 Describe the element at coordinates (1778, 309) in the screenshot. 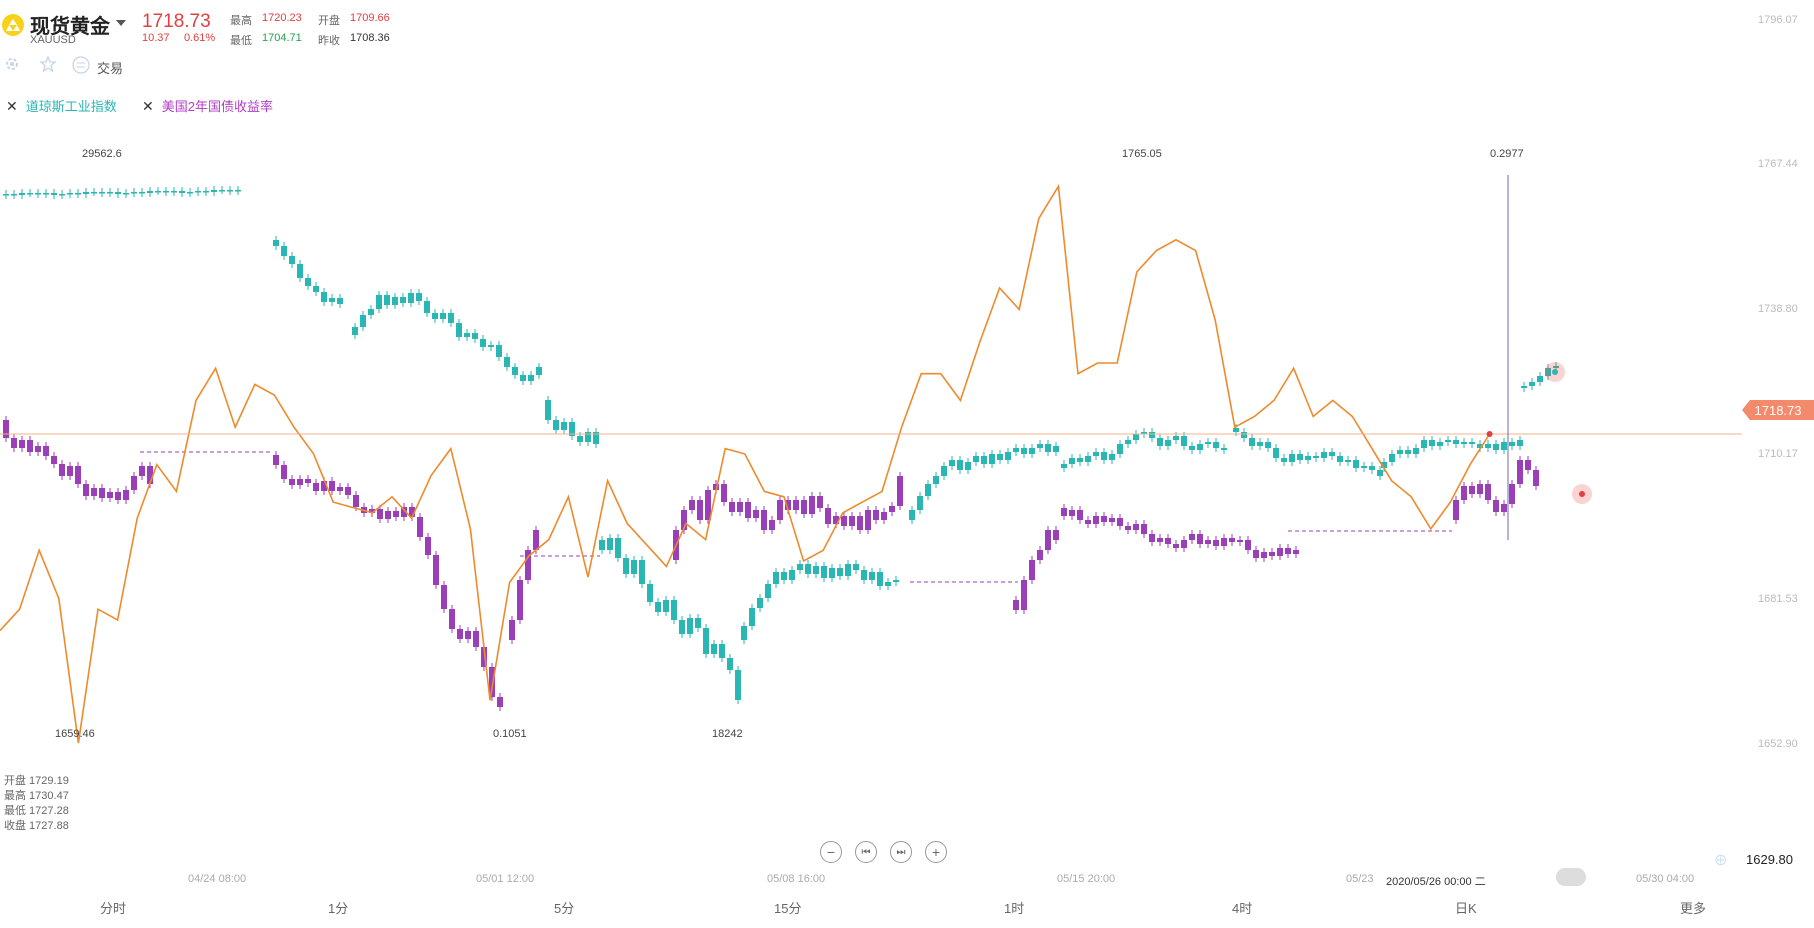

I see `y-tick-label: 1738.80` at that location.